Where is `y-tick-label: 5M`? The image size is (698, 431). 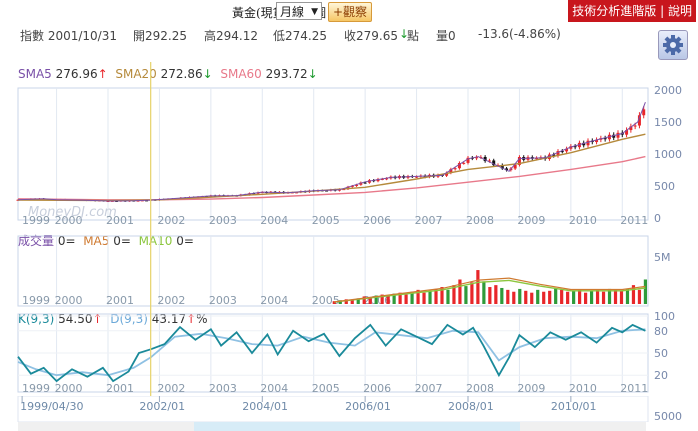
y-tick-label: 5M is located at coordinates (662, 257).